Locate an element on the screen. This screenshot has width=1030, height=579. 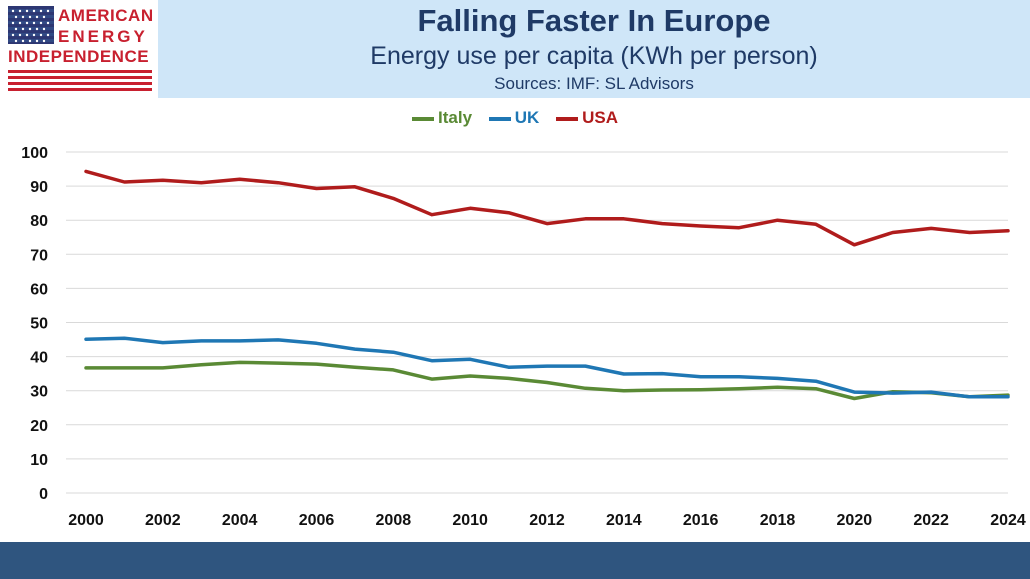
x-tick-label-2004: 2004 is located at coordinates (240, 520).